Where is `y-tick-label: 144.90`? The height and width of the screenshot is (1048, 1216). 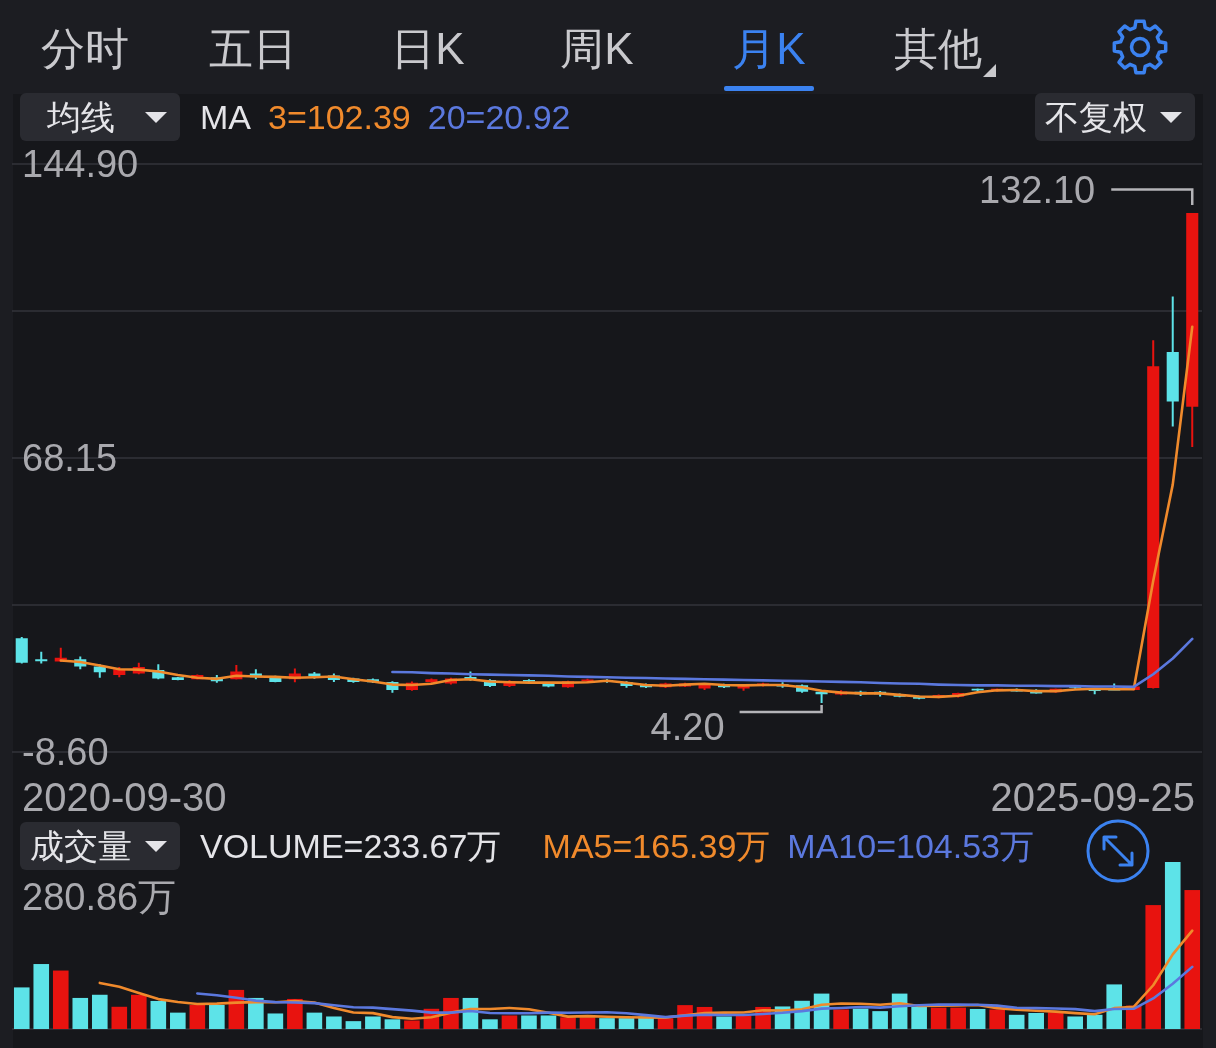 y-tick-label: 144.90 is located at coordinates (80, 164).